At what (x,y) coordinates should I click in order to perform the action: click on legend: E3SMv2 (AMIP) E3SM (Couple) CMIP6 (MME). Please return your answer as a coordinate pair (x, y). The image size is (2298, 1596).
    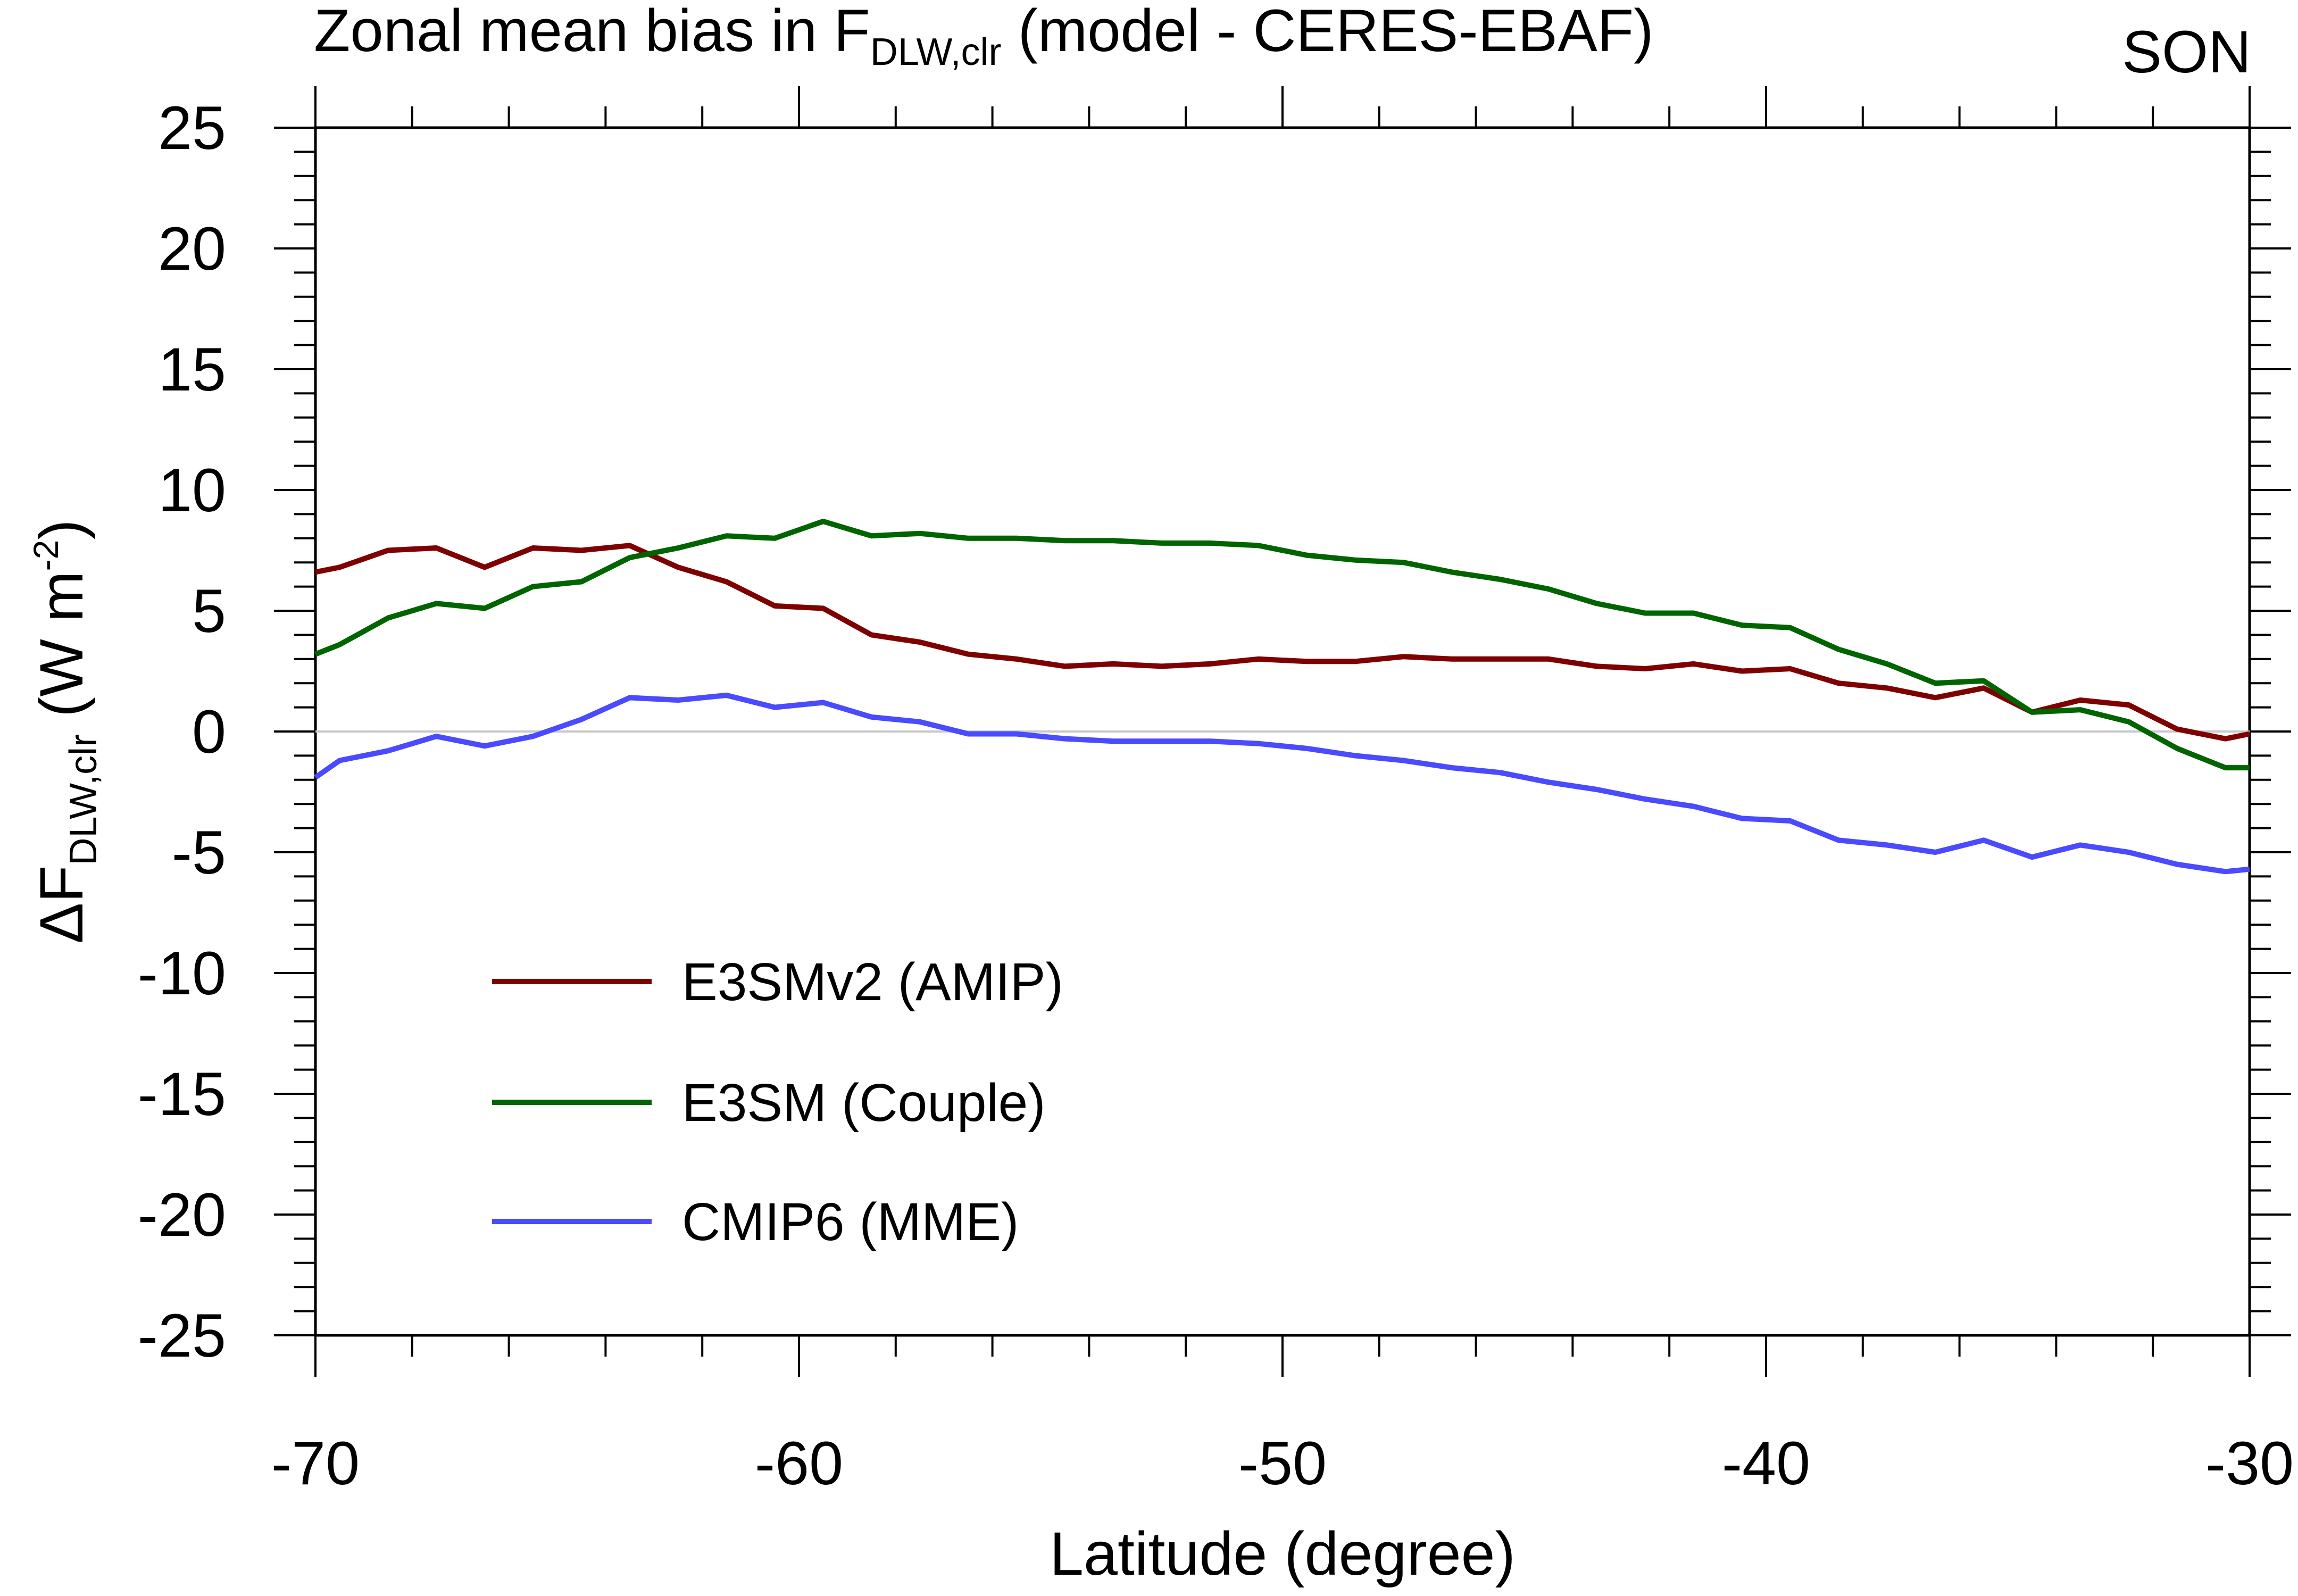
    Looking at the image, I should click on (777, 1102).